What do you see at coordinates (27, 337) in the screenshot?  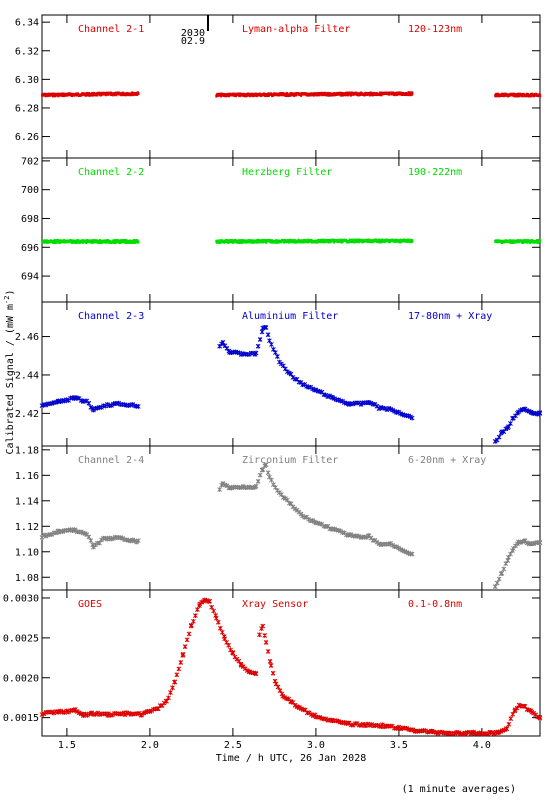 I see `y-tick-label: 2.46` at bounding box center [27, 337].